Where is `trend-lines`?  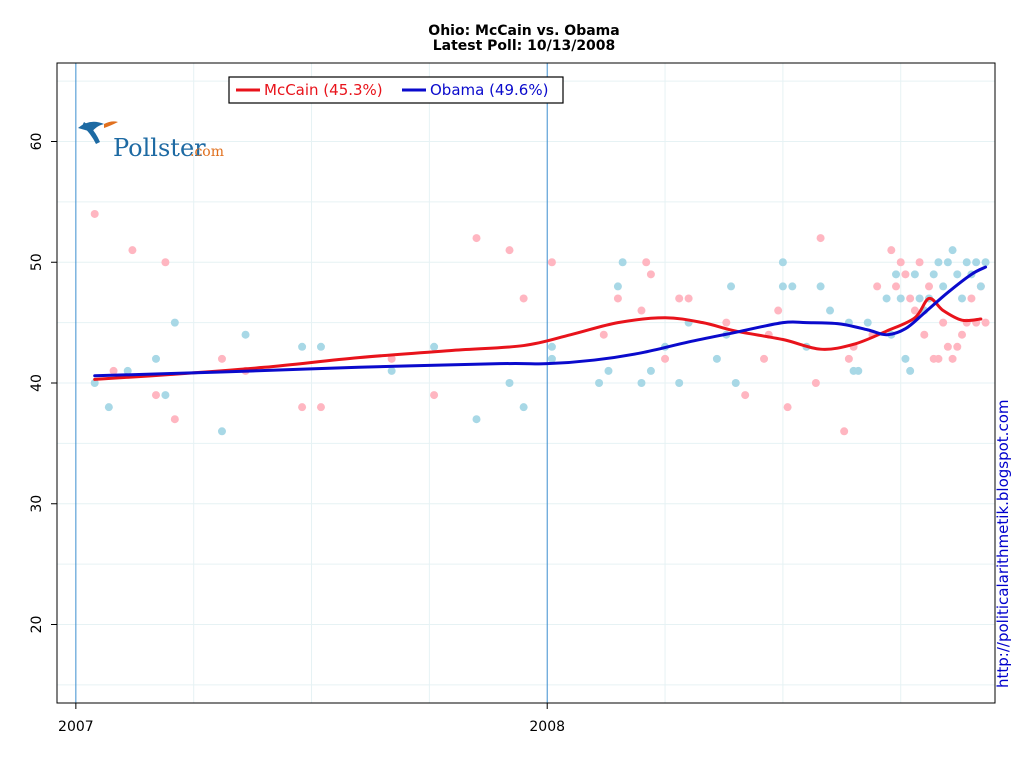 trend-lines is located at coordinates (540, 323).